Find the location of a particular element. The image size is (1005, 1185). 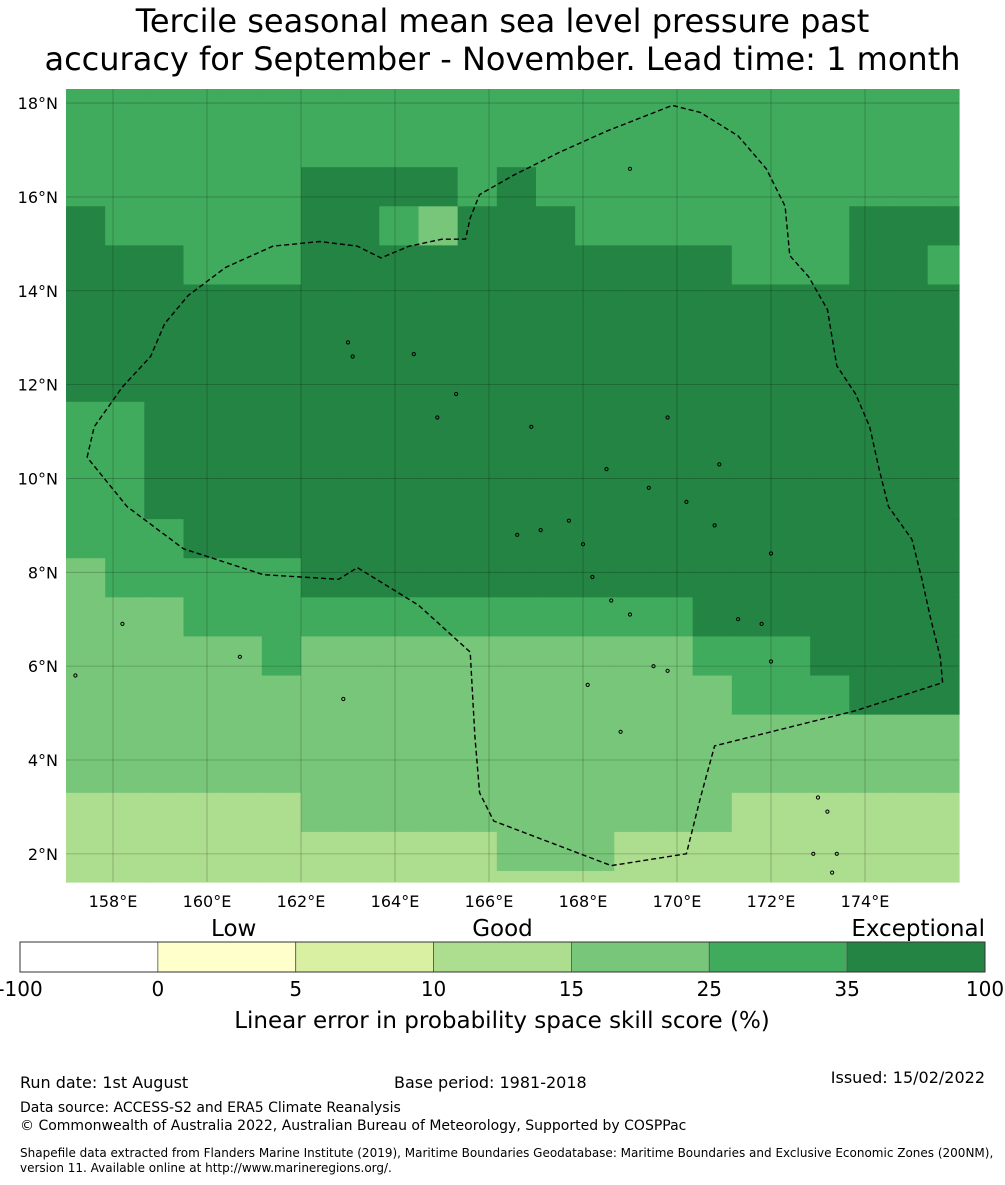

latitude-label: 18°N is located at coordinates (38, 103).